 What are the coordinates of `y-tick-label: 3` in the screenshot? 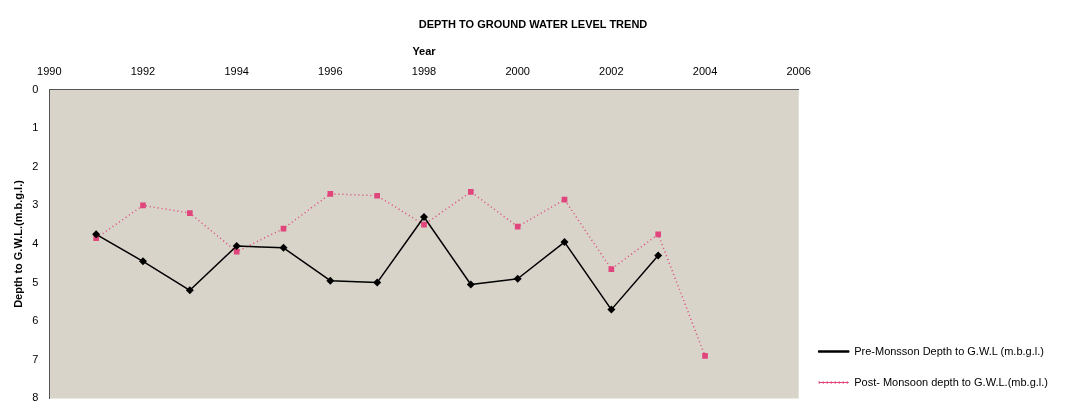 It's located at (35, 204).